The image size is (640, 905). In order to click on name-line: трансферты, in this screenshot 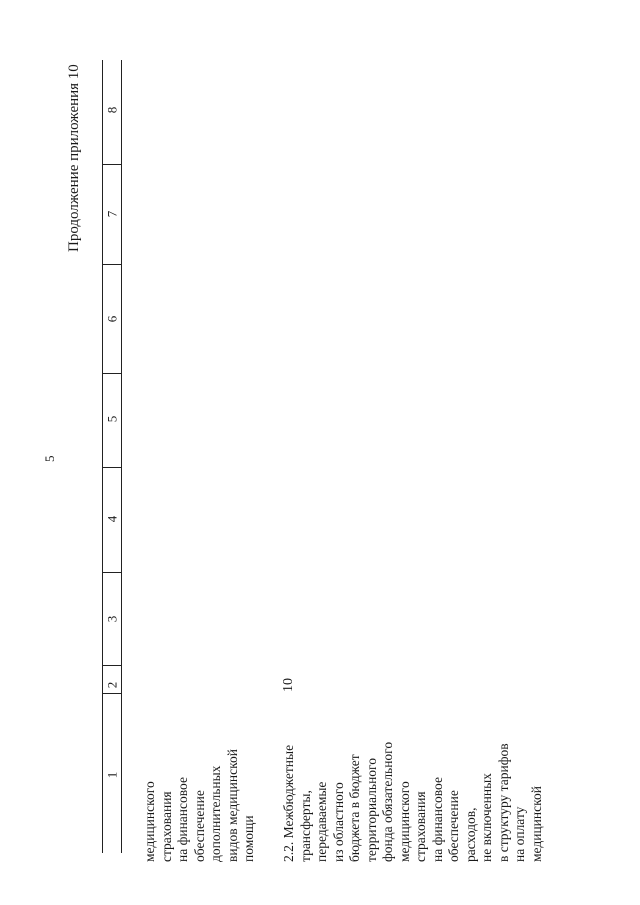, I will do `click(305, 826)`.